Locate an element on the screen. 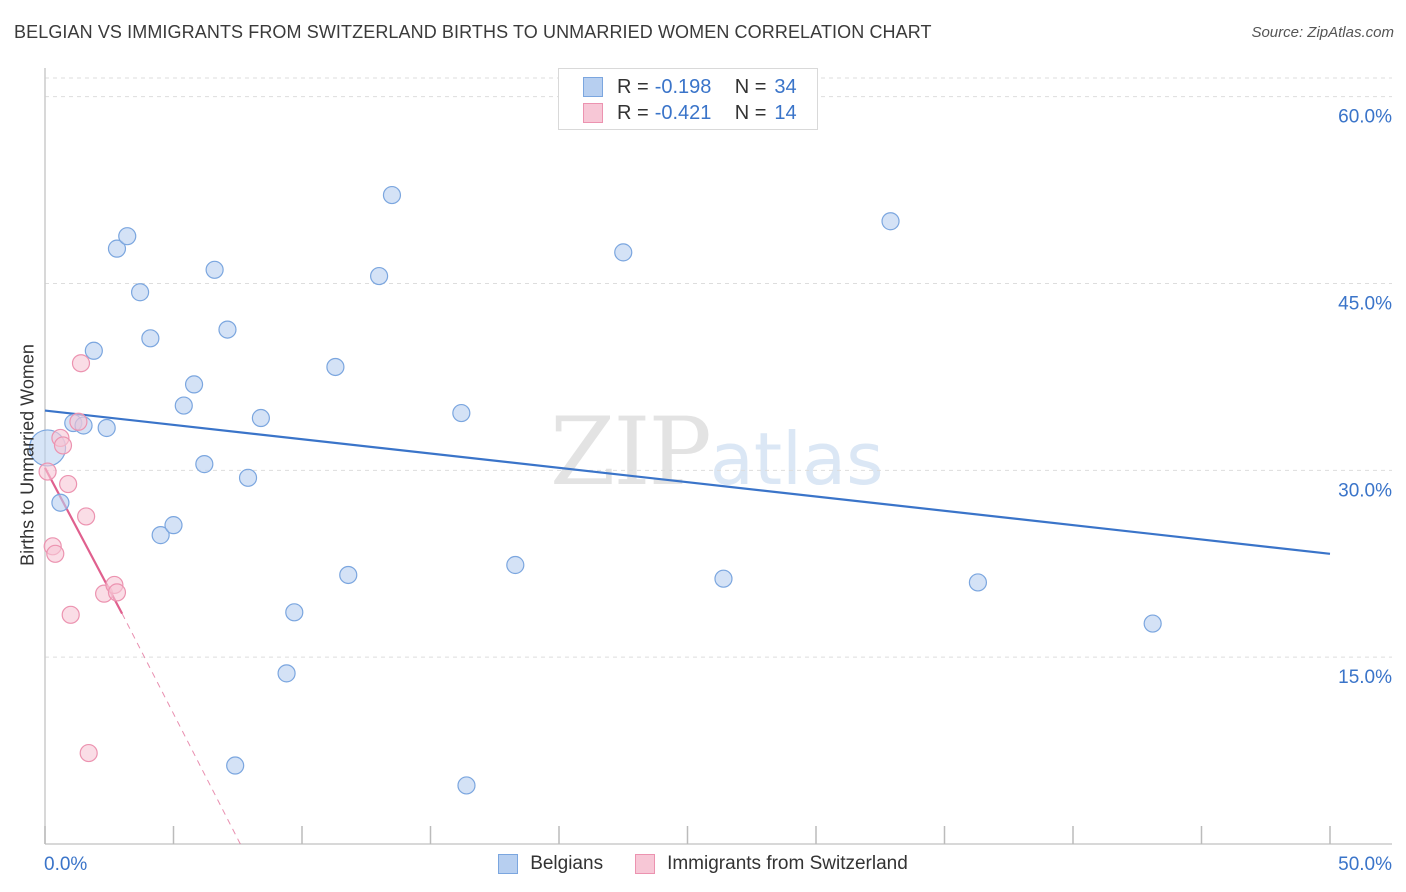 The image size is (1406, 892). y-tick-label: 60.0% is located at coordinates (1365, 117).